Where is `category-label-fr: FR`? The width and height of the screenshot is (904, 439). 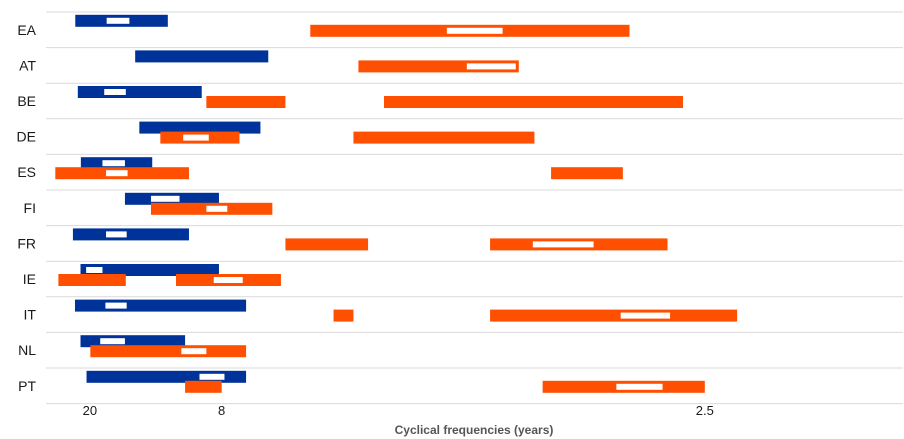
category-label-fr: FR is located at coordinates (26, 243).